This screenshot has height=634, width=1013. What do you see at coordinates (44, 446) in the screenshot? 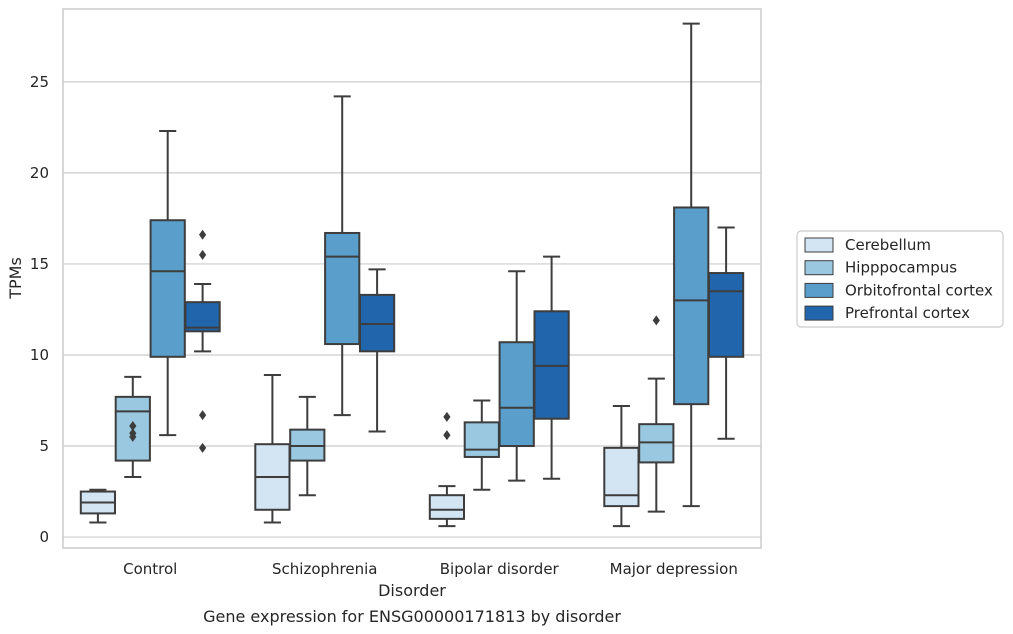
I see `y-tick-label: 5` at bounding box center [44, 446].